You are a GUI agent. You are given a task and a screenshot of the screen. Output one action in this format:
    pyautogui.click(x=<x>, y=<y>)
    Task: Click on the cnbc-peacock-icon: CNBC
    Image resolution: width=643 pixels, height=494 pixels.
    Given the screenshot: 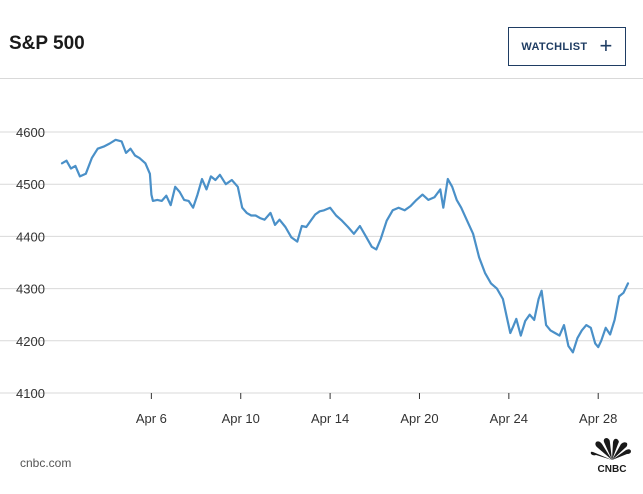 What is the action you would take?
    pyautogui.click(x=610, y=456)
    